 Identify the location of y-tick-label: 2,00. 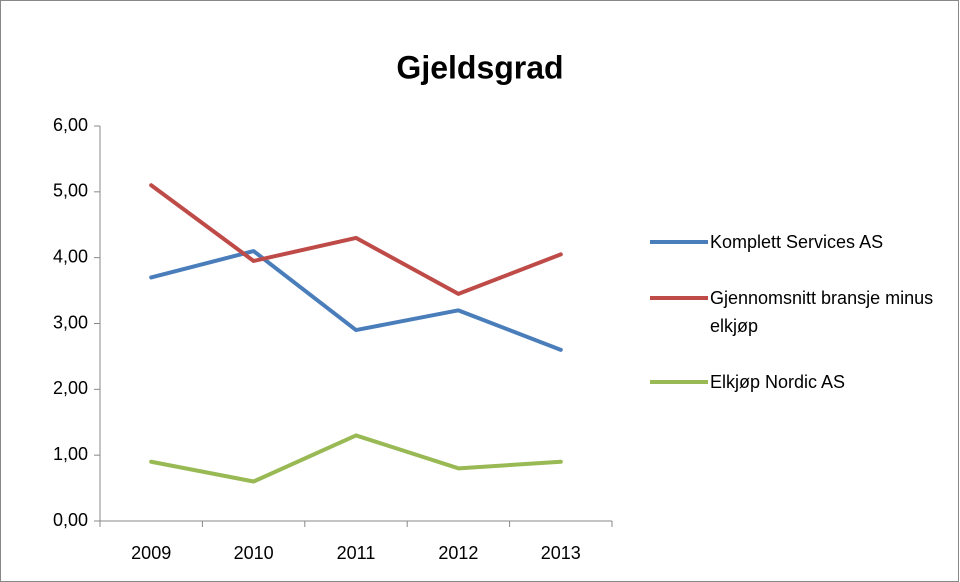
(70, 388).